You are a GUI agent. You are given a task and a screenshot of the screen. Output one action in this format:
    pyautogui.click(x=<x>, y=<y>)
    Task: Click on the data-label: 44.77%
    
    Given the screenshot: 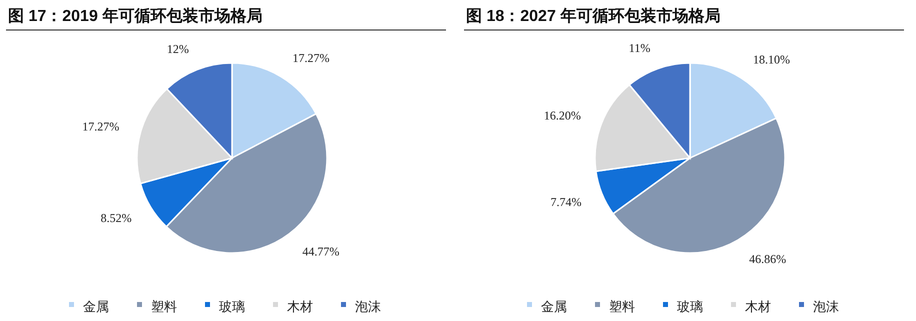 What is the action you would take?
    pyautogui.click(x=321, y=251)
    